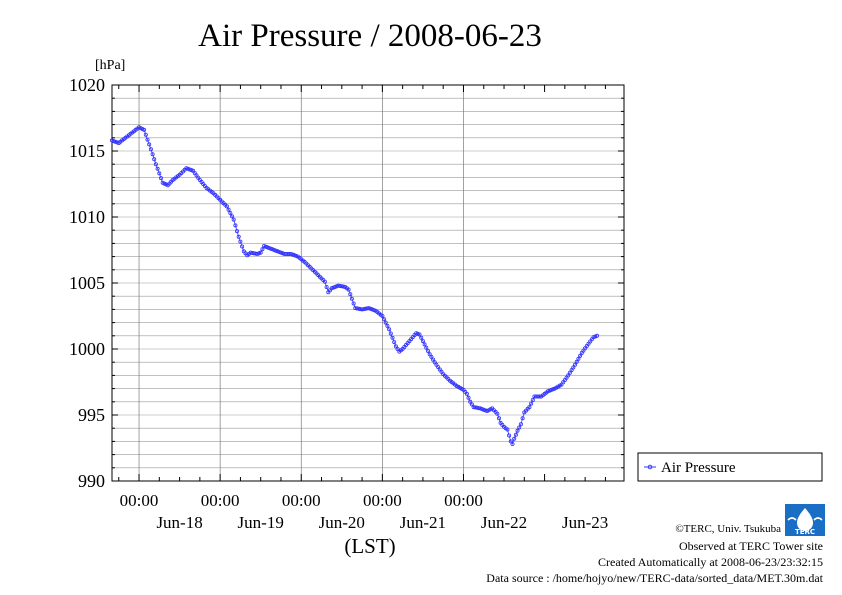 The image size is (842, 595). Describe the element at coordinates (751, 546) in the screenshot. I see `footer-observed: Observed at TERC Tower site` at that location.